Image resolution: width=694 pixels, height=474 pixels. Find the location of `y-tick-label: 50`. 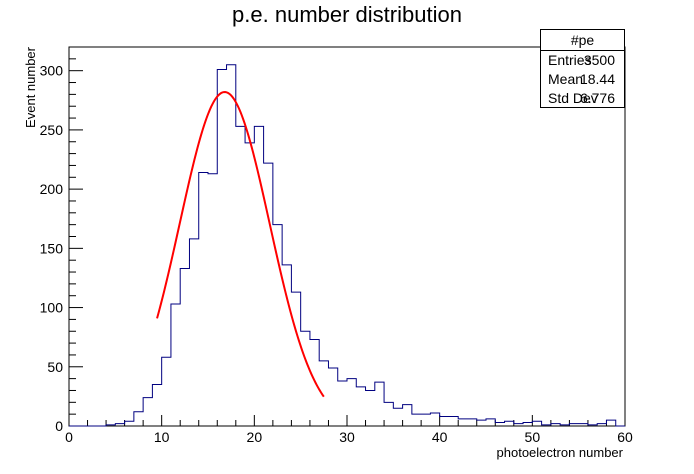

y-tick-label: 50 is located at coordinates (55, 367).